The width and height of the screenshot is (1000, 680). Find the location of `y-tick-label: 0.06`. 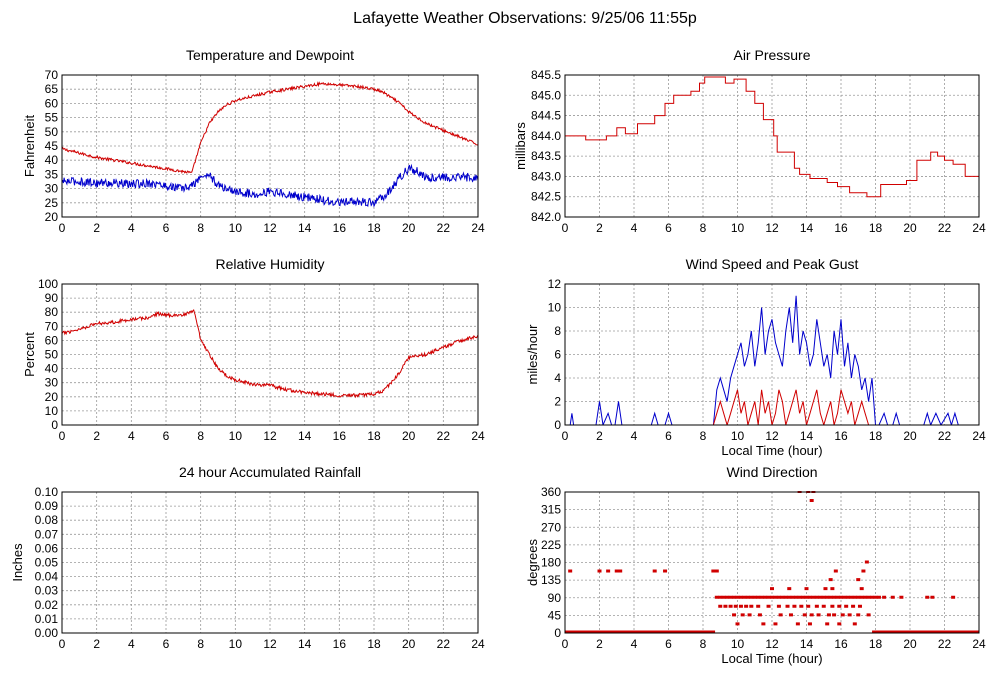

y-tick-label: 0.06 is located at coordinates (47, 548).